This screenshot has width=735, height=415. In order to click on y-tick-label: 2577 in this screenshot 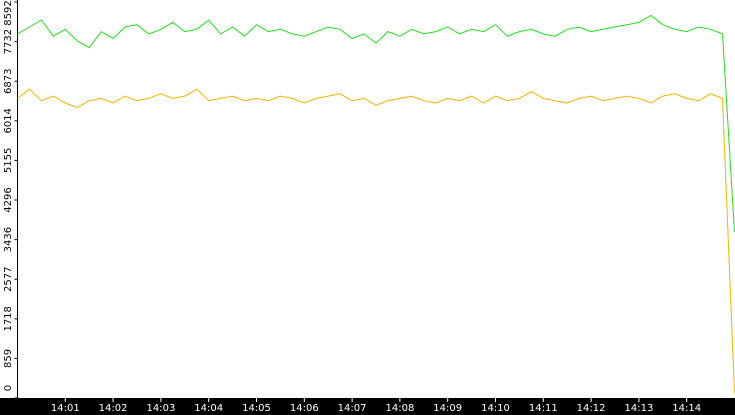, I will do `click(8, 279)`.